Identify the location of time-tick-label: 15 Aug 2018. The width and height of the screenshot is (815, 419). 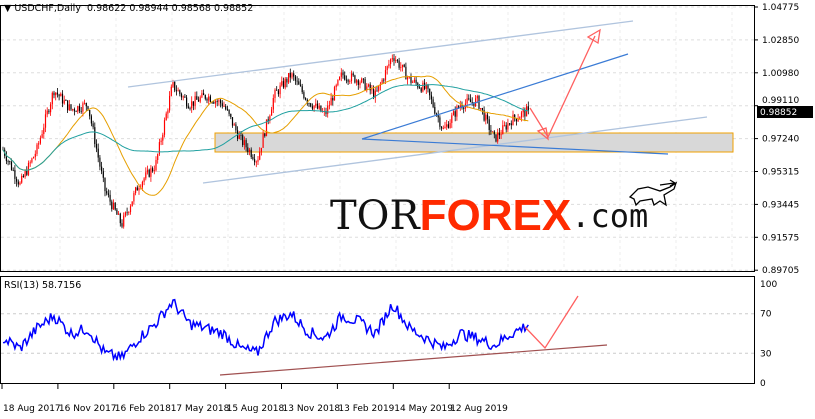
(256, 409).